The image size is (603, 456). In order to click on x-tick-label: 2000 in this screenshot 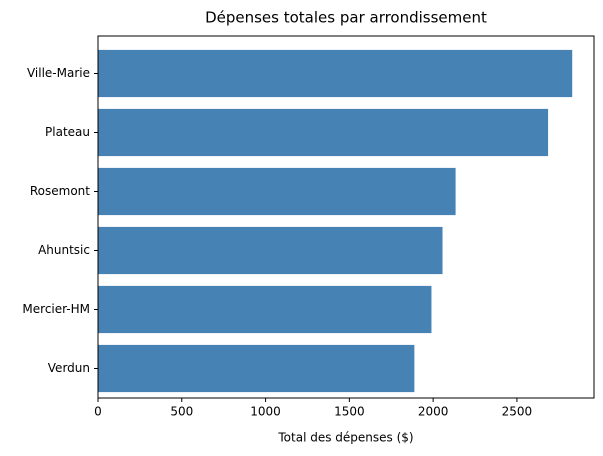, I will do `click(433, 412)`.